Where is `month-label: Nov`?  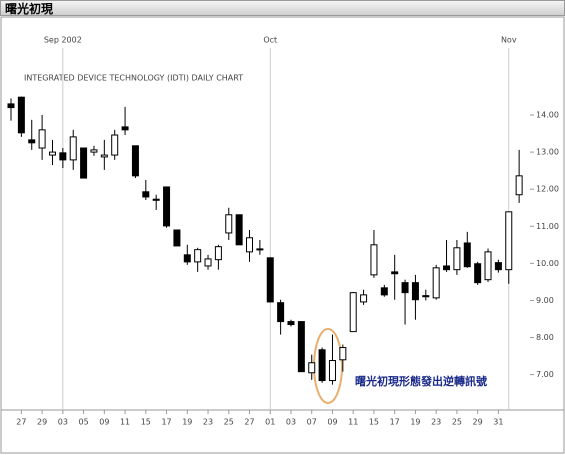
month-label: Nov is located at coordinates (509, 40).